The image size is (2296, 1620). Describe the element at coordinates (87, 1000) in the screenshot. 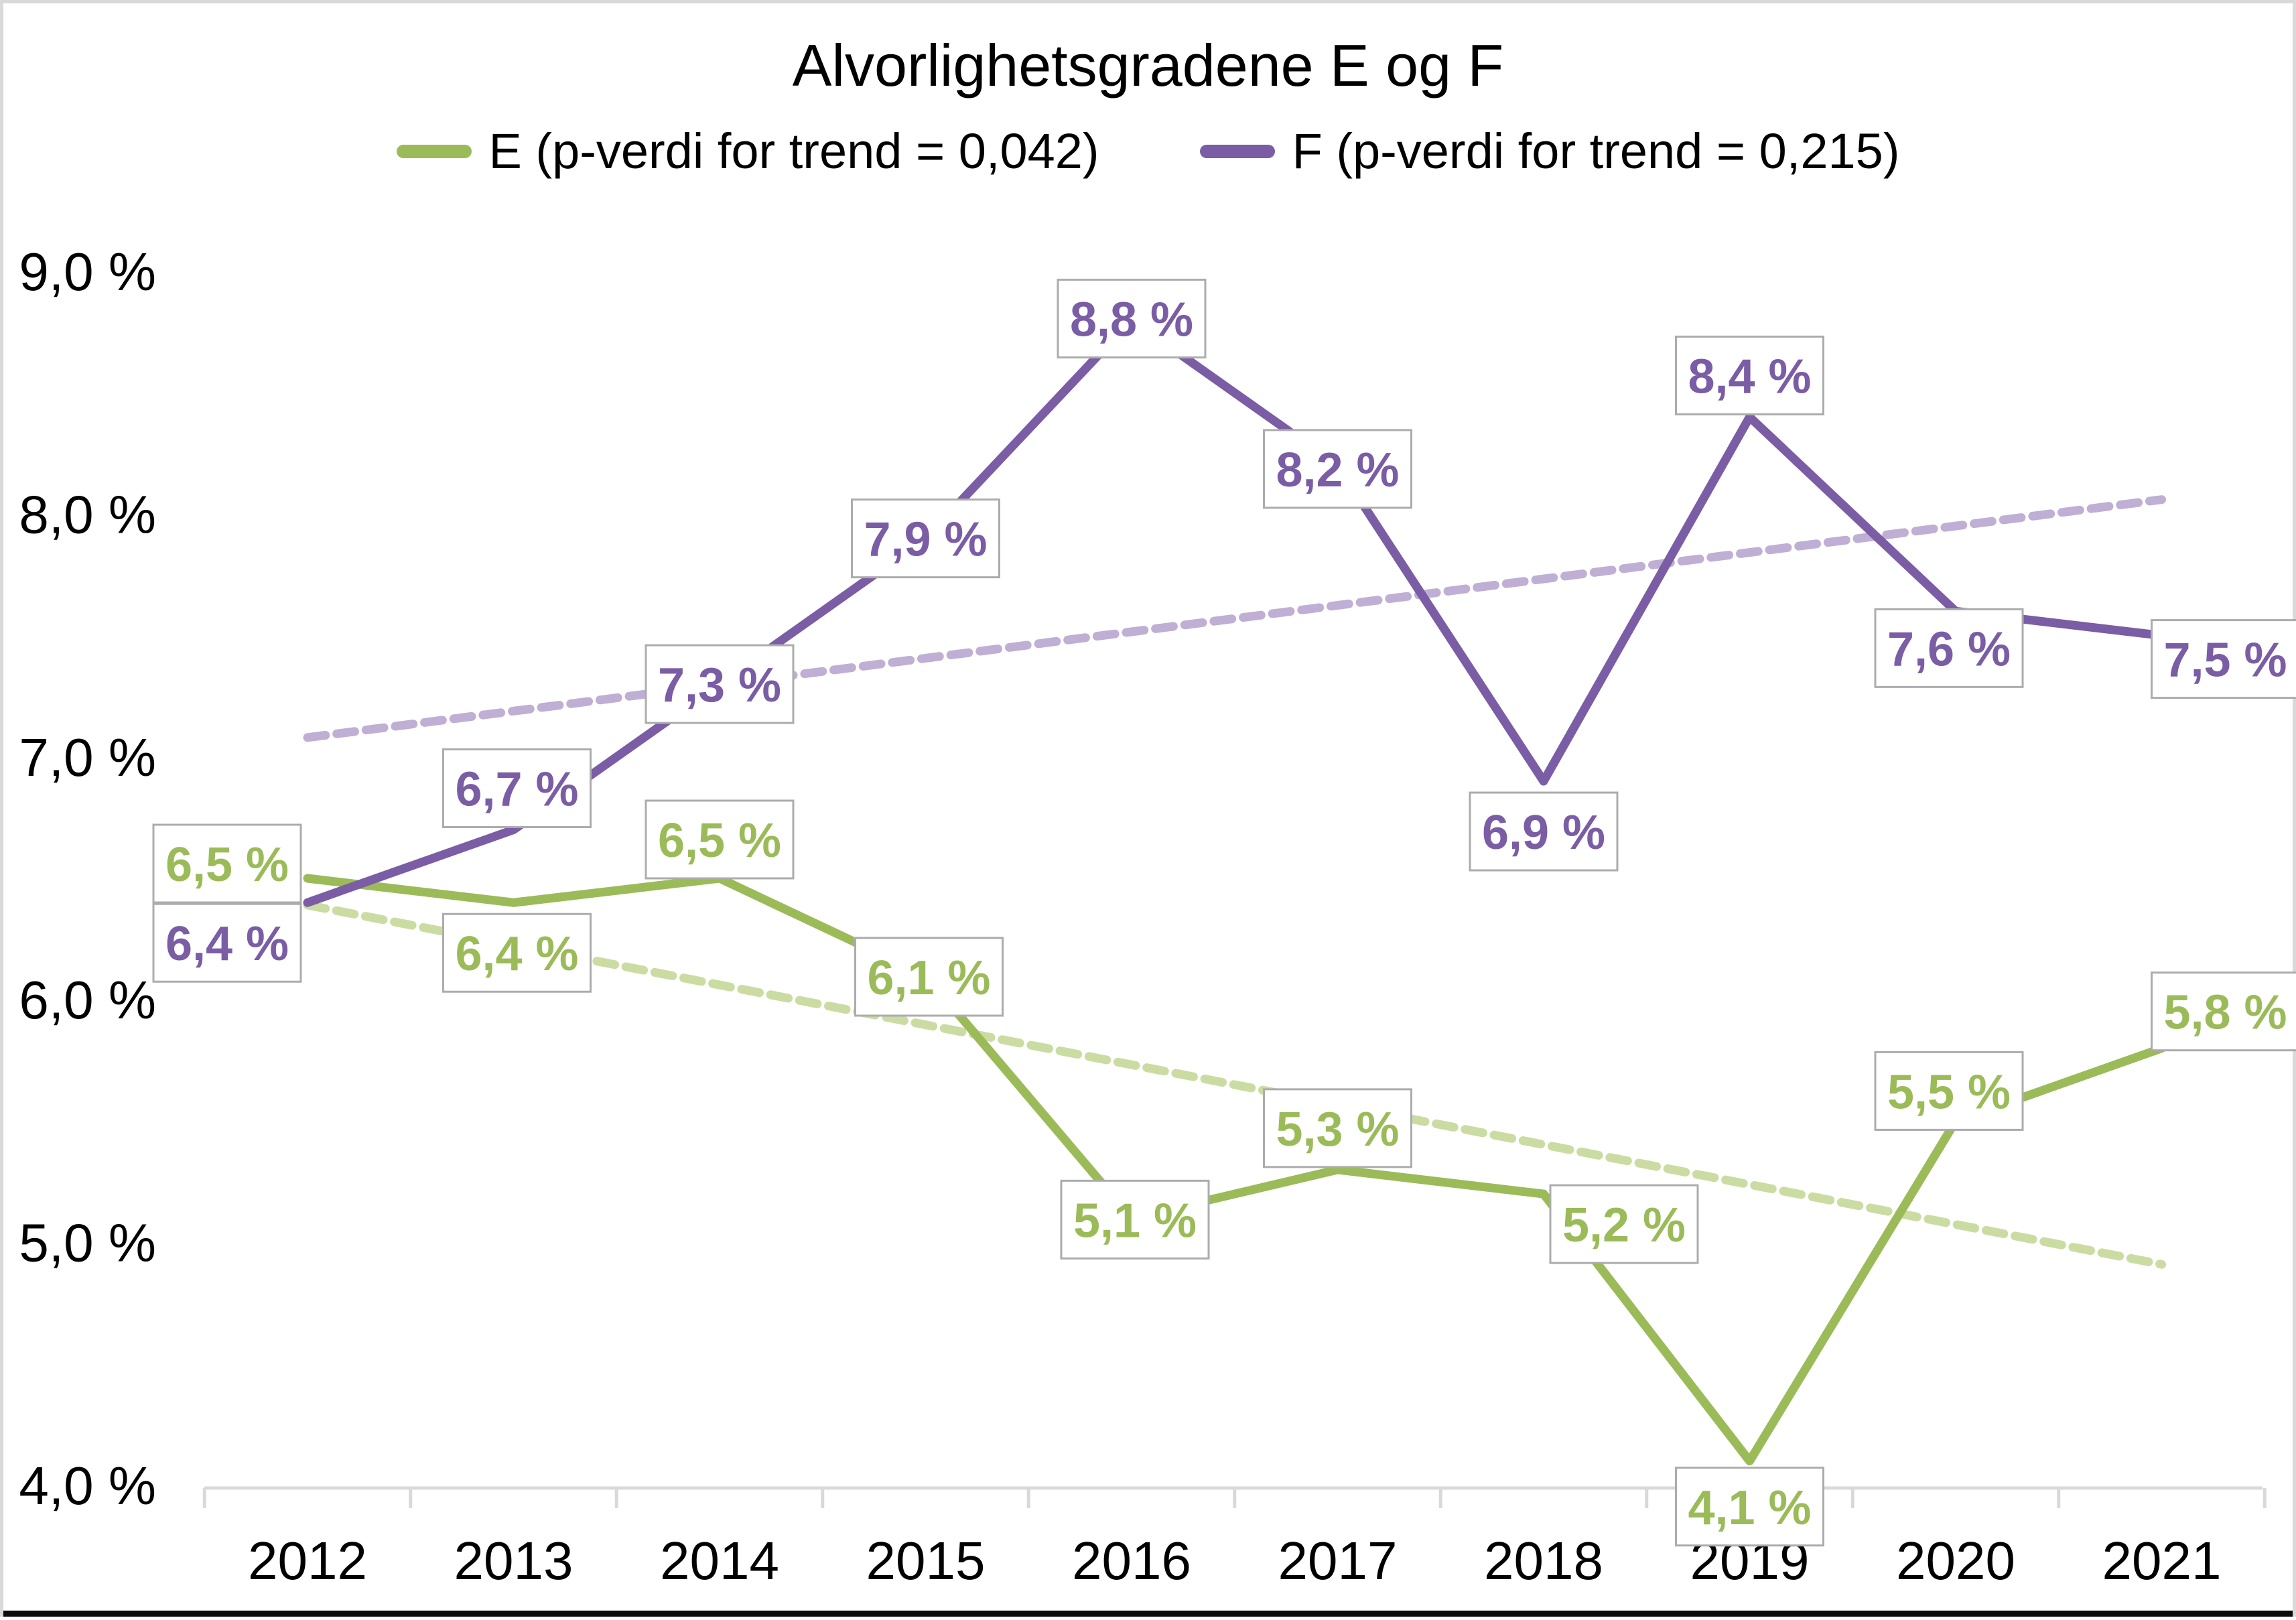

I see `y-axis-tick-label: 6,0 %` at that location.